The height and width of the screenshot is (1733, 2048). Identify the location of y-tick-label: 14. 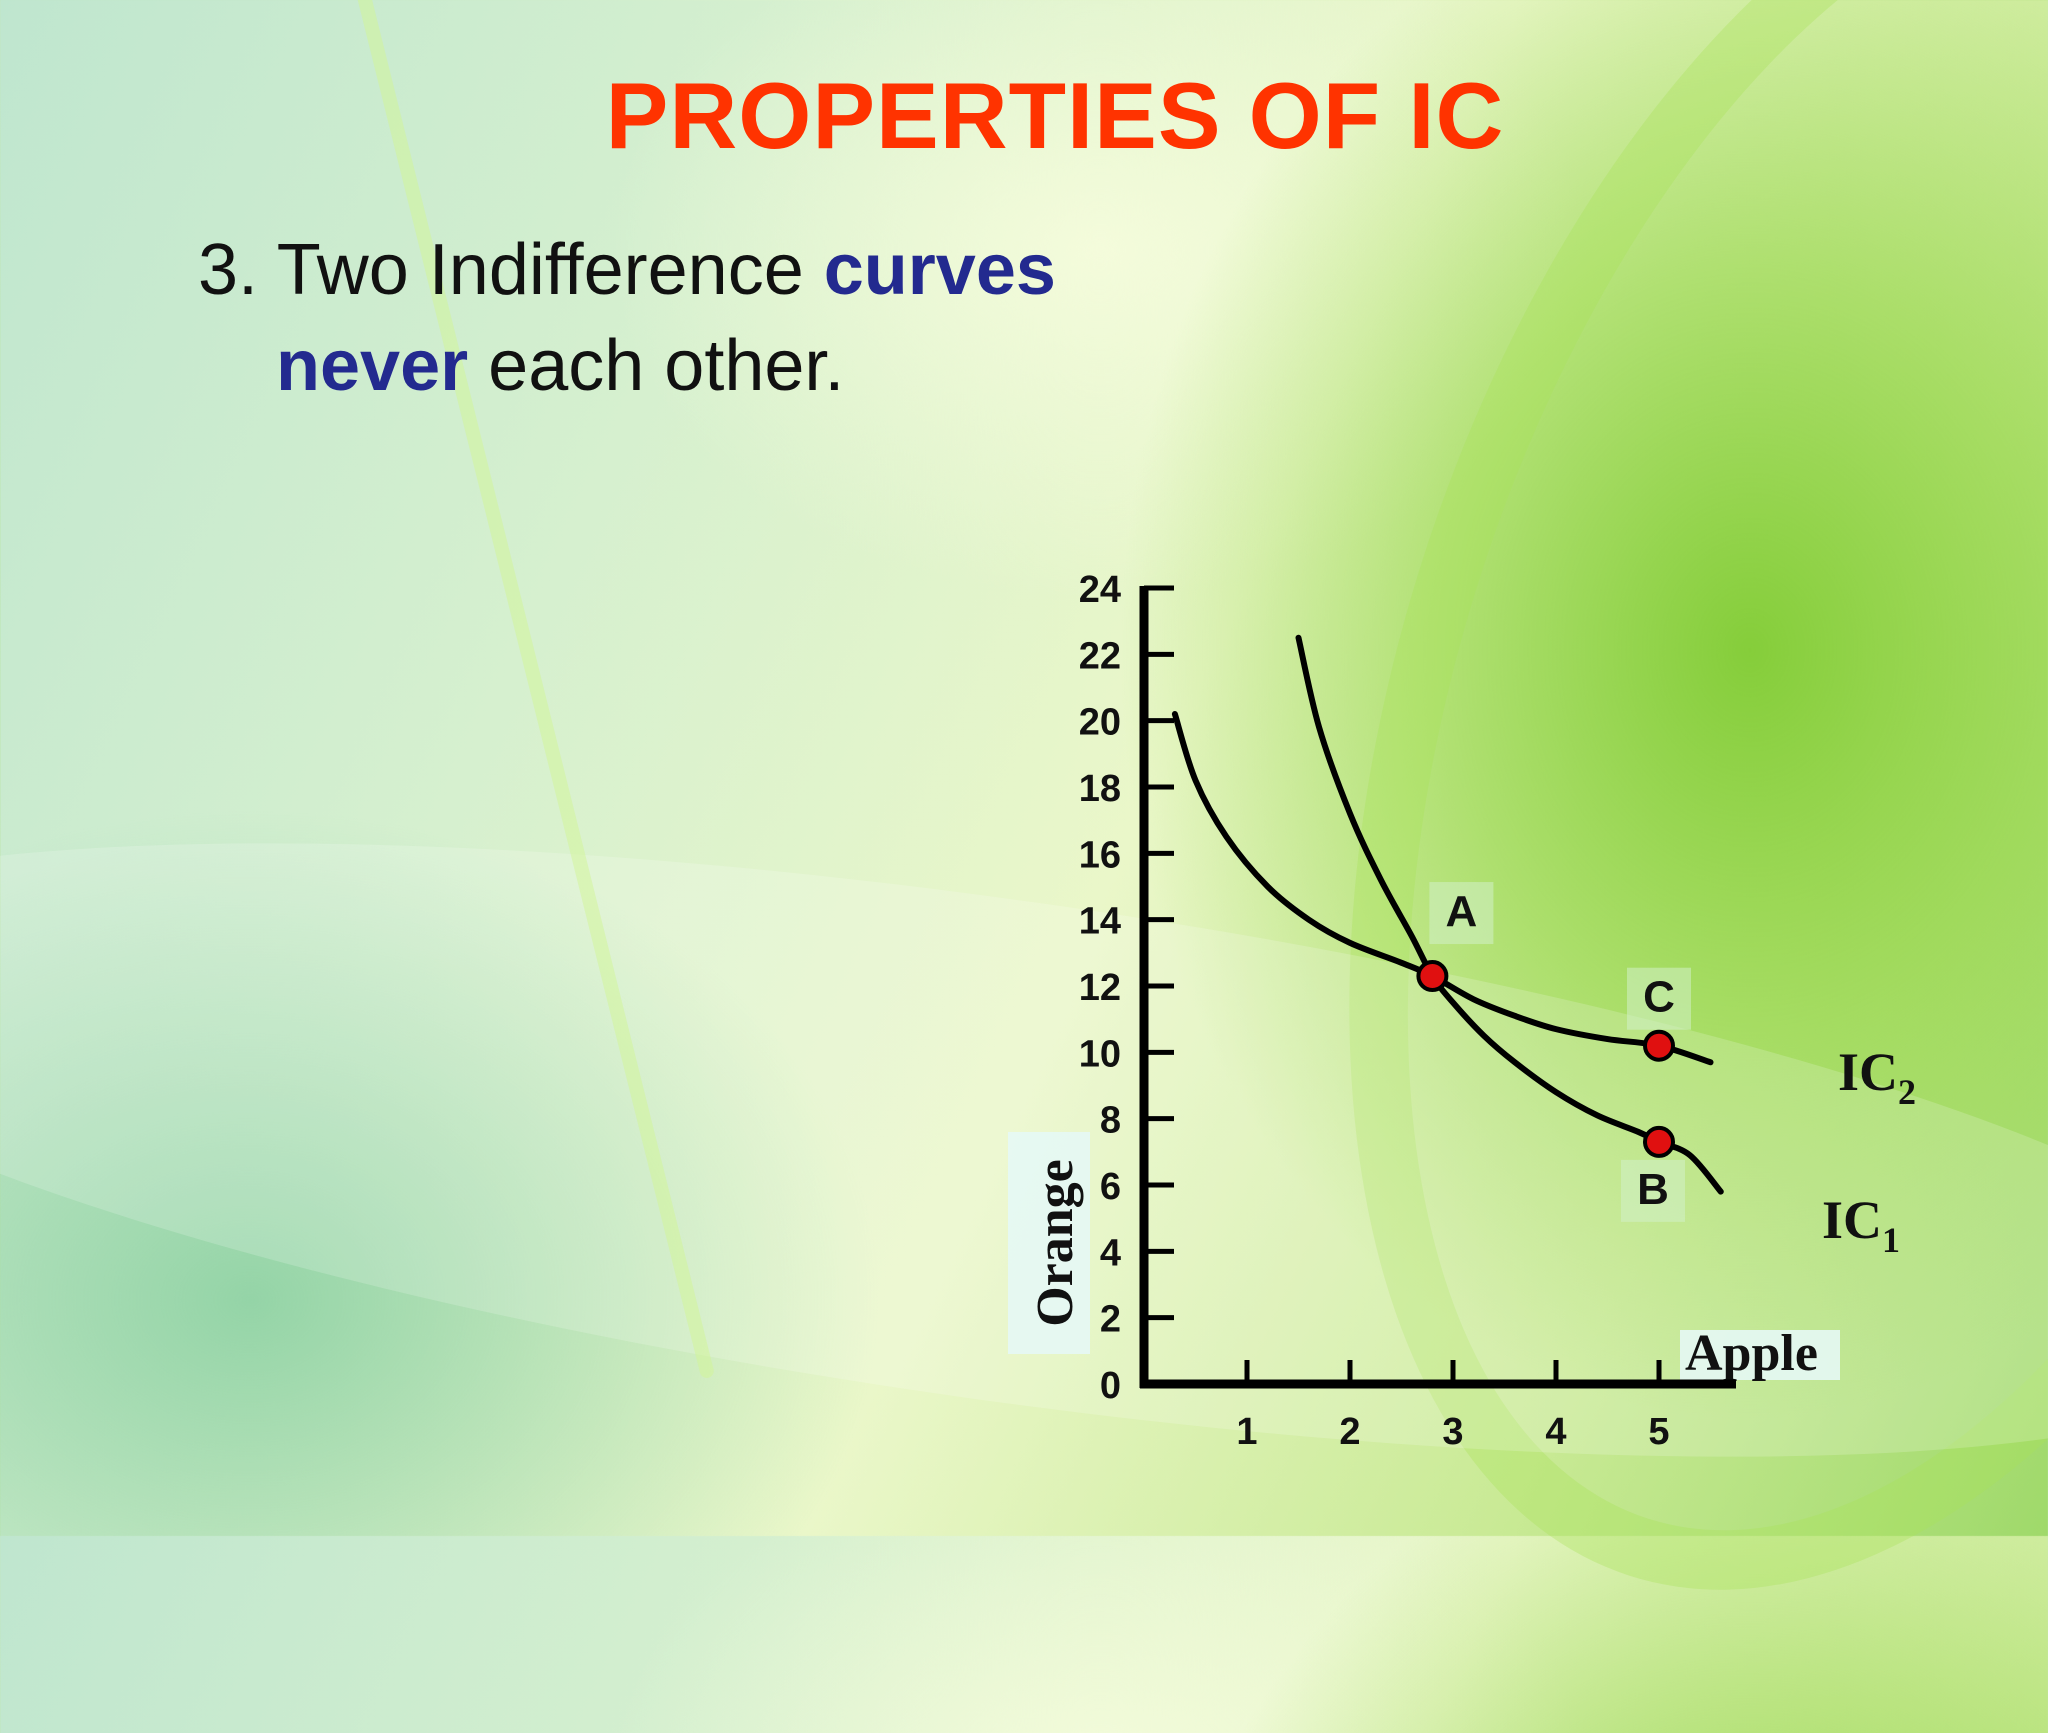
(1100, 922).